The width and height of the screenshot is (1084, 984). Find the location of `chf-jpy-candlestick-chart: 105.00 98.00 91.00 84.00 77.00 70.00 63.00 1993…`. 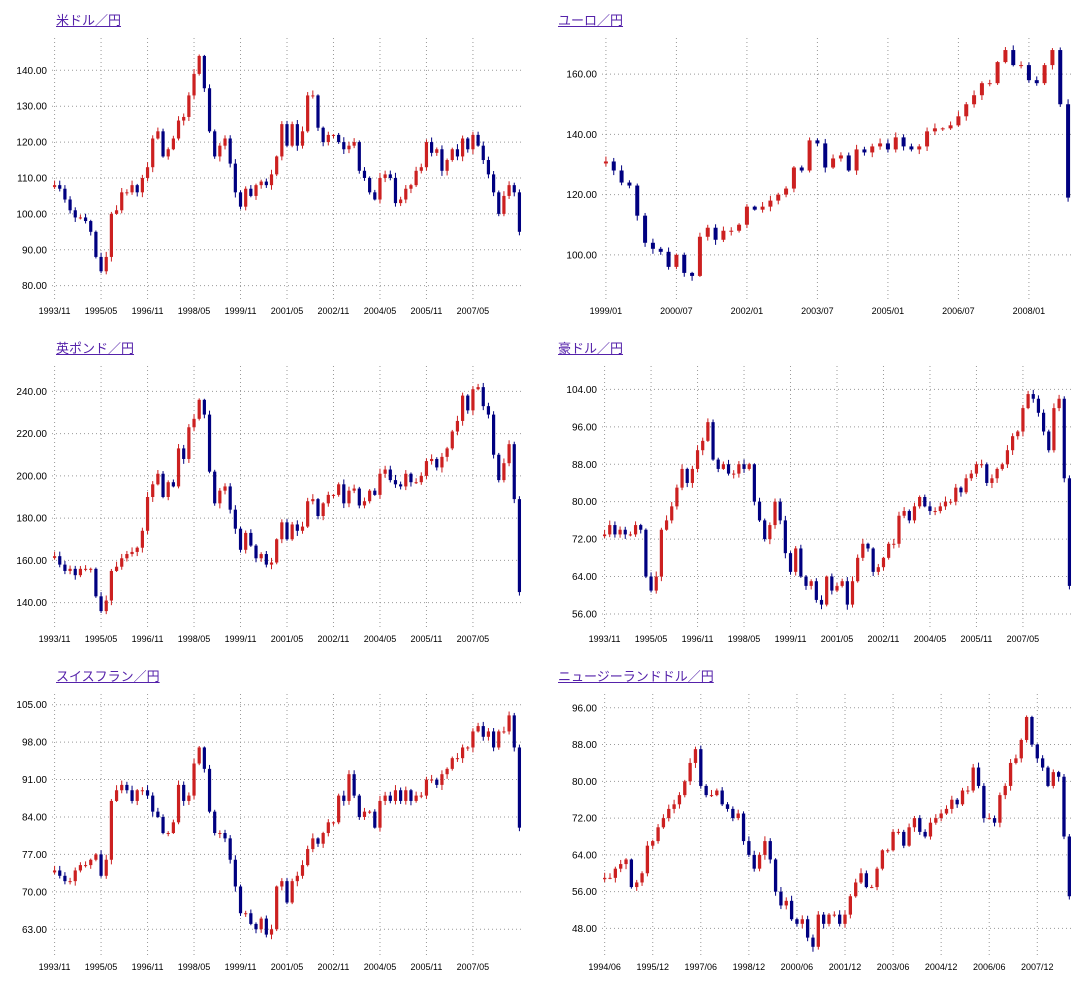

chf-jpy-candlestick-chart: 105.00 98.00 91.00 84.00 77.00 70.00 63.00 1993… is located at coordinates (269, 833).